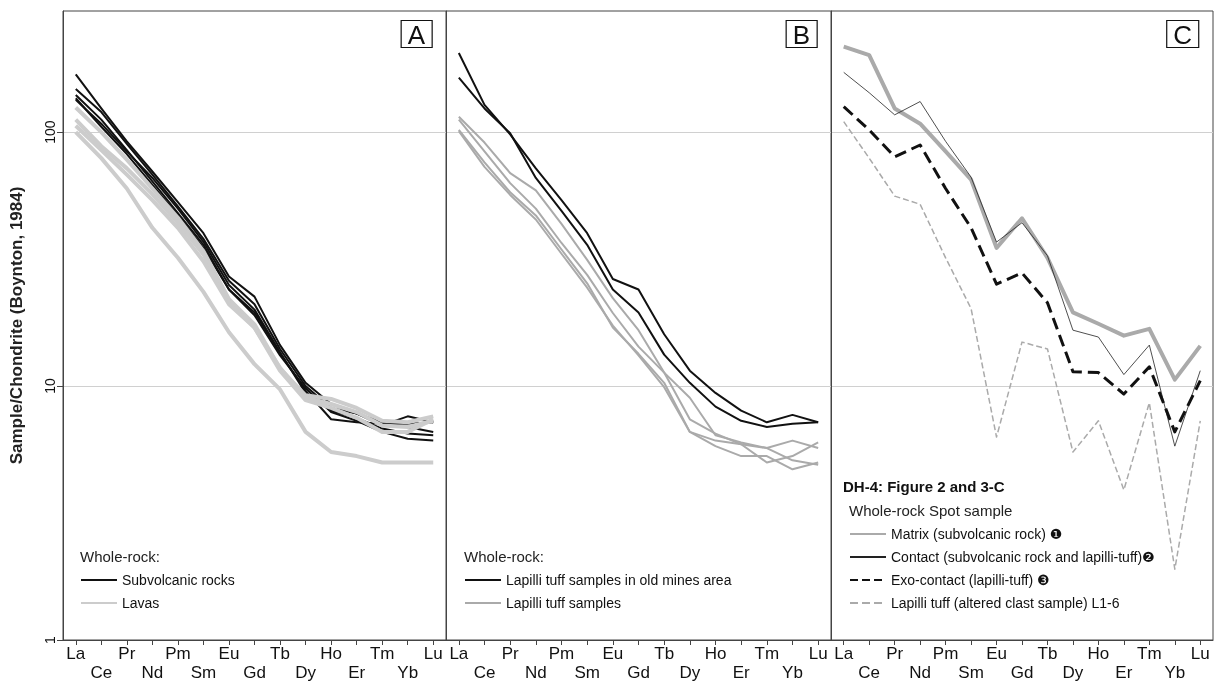  What do you see at coordinates (178, 580) in the screenshot?
I see `legend-label: Subvolcanic rocks` at bounding box center [178, 580].